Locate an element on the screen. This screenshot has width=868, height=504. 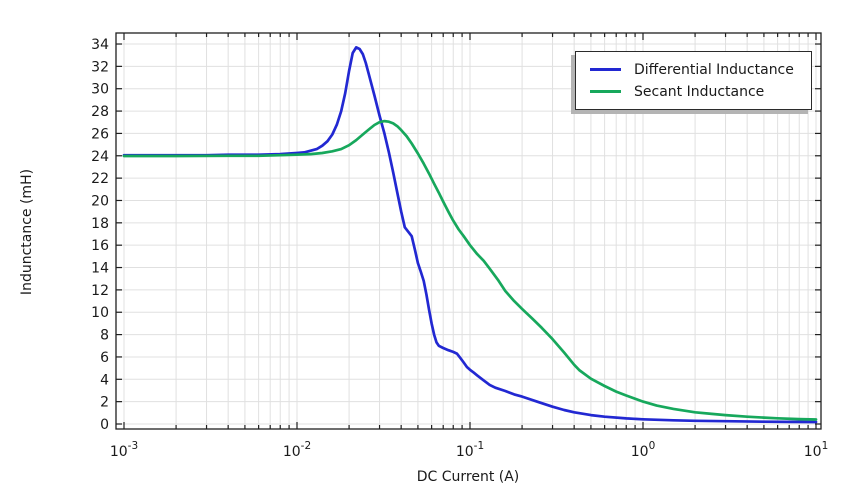
x-axis-title: DC Current (A) is located at coordinates (468, 477).